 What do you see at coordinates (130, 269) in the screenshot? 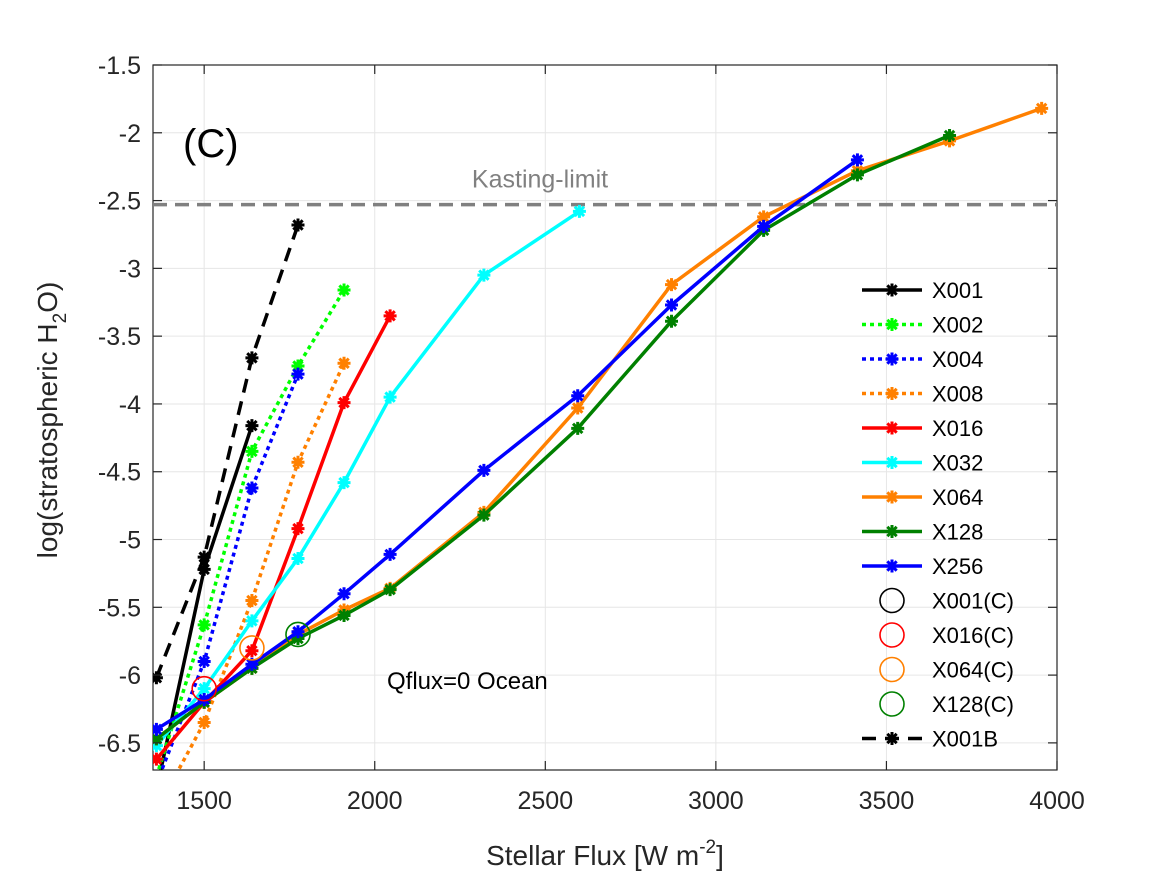
I see `y-tick-label: -3` at bounding box center [130, 269].